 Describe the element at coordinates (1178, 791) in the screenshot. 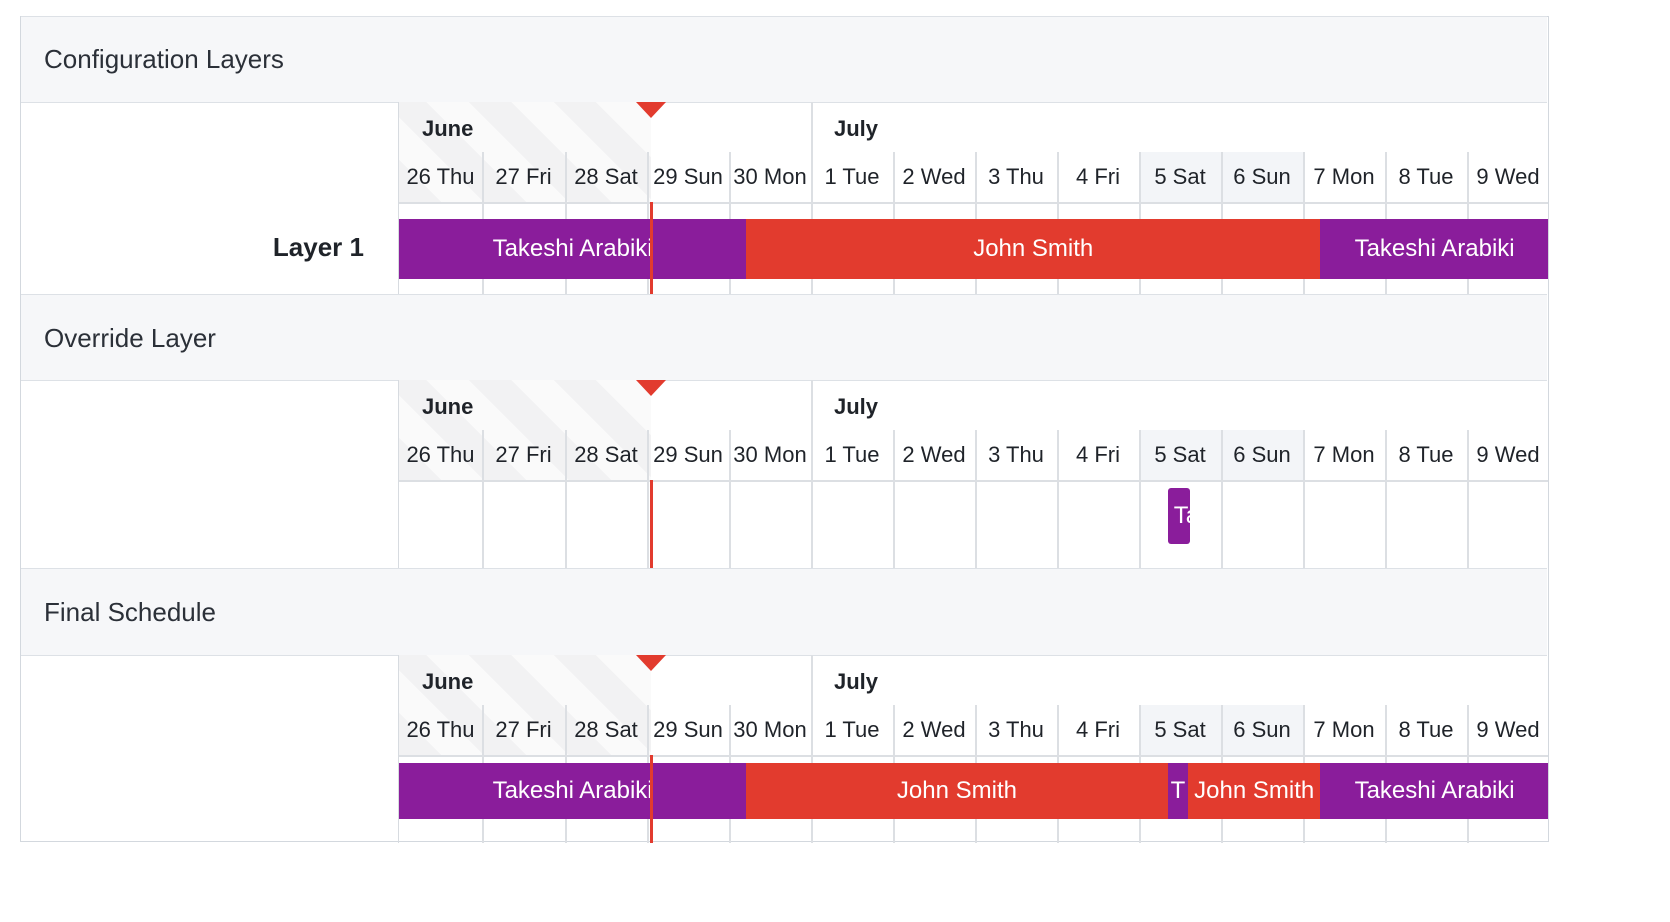

I see `shift-bar: T` at that location.